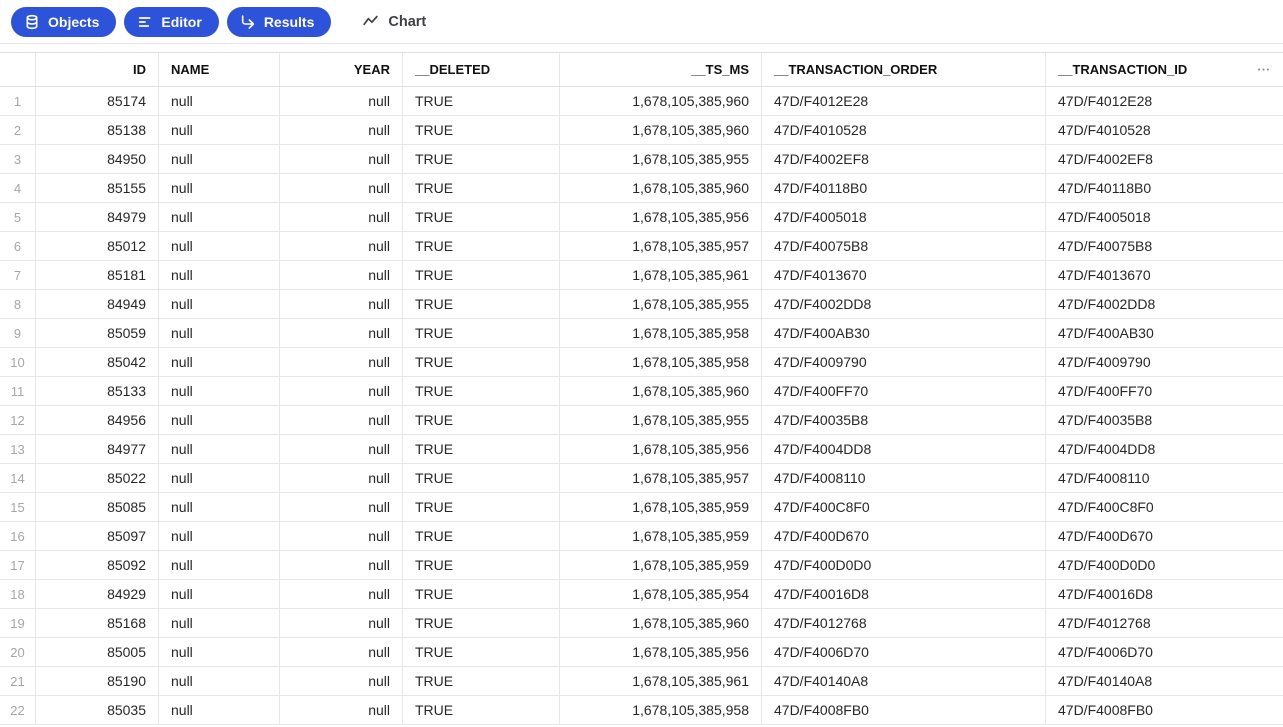  What do you see at coordinates (279, 21) in the screenshot?
I see `results-button: Results` at bounding box center [279, 21].